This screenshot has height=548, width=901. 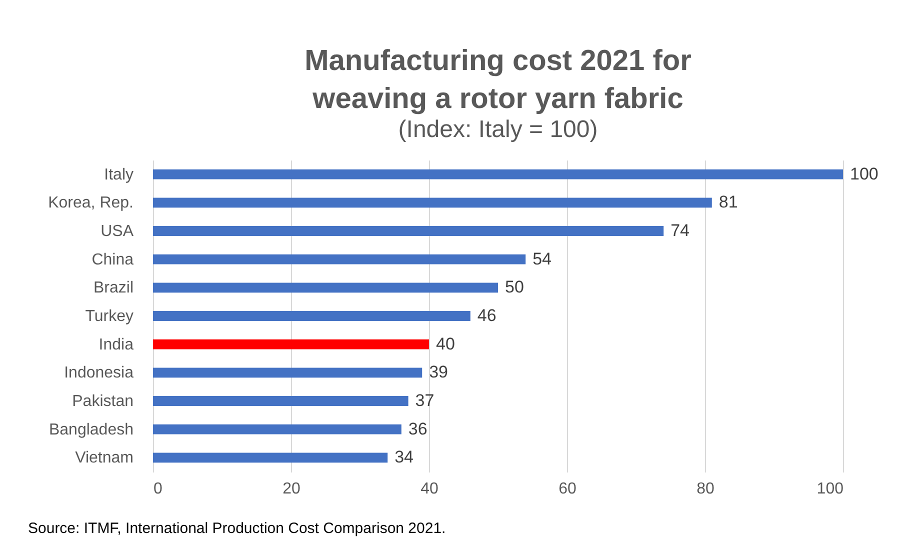 What do you see at coordinates (418, 428) in the screenshot?
I see `data-label: 36` at bounding box center [418, 428].